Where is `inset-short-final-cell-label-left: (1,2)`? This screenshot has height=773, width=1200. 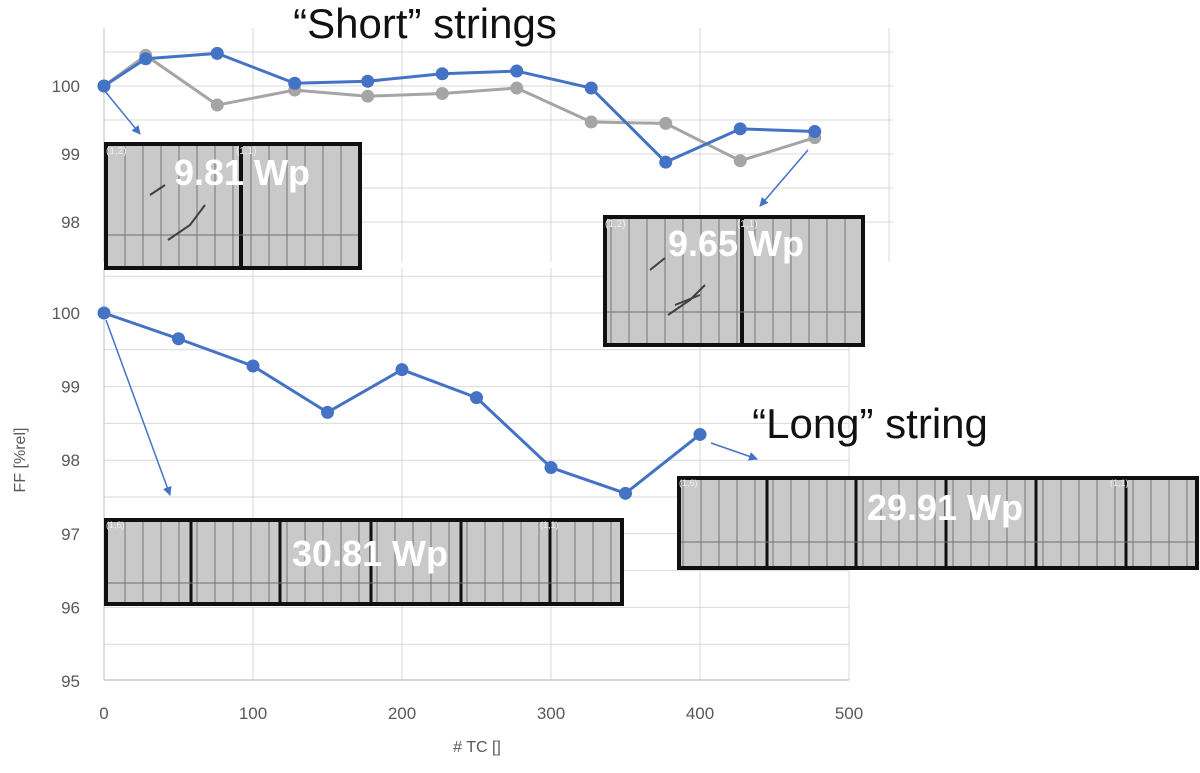 inset-short-final-cell-label-left: (1,2) is located at coordinates (615, 224).